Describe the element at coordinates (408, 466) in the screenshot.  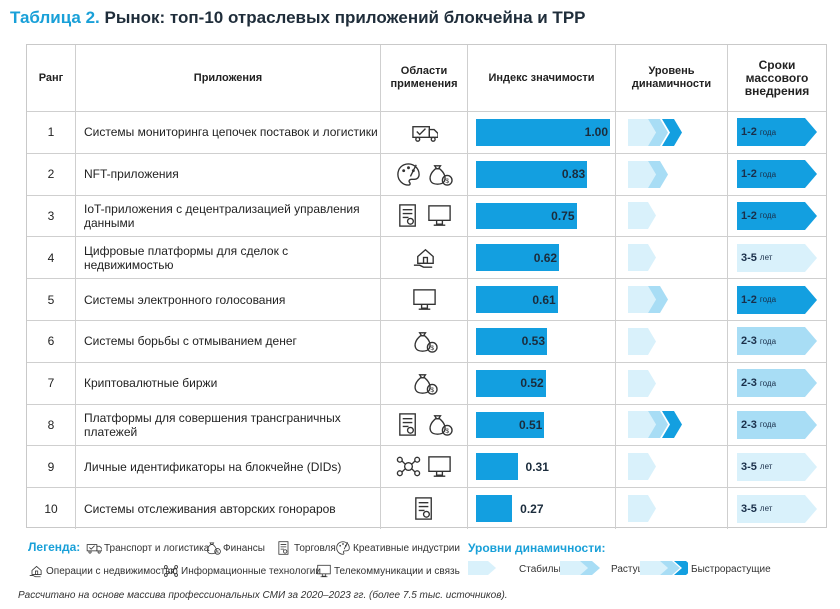
I see `network-icon` at that location.